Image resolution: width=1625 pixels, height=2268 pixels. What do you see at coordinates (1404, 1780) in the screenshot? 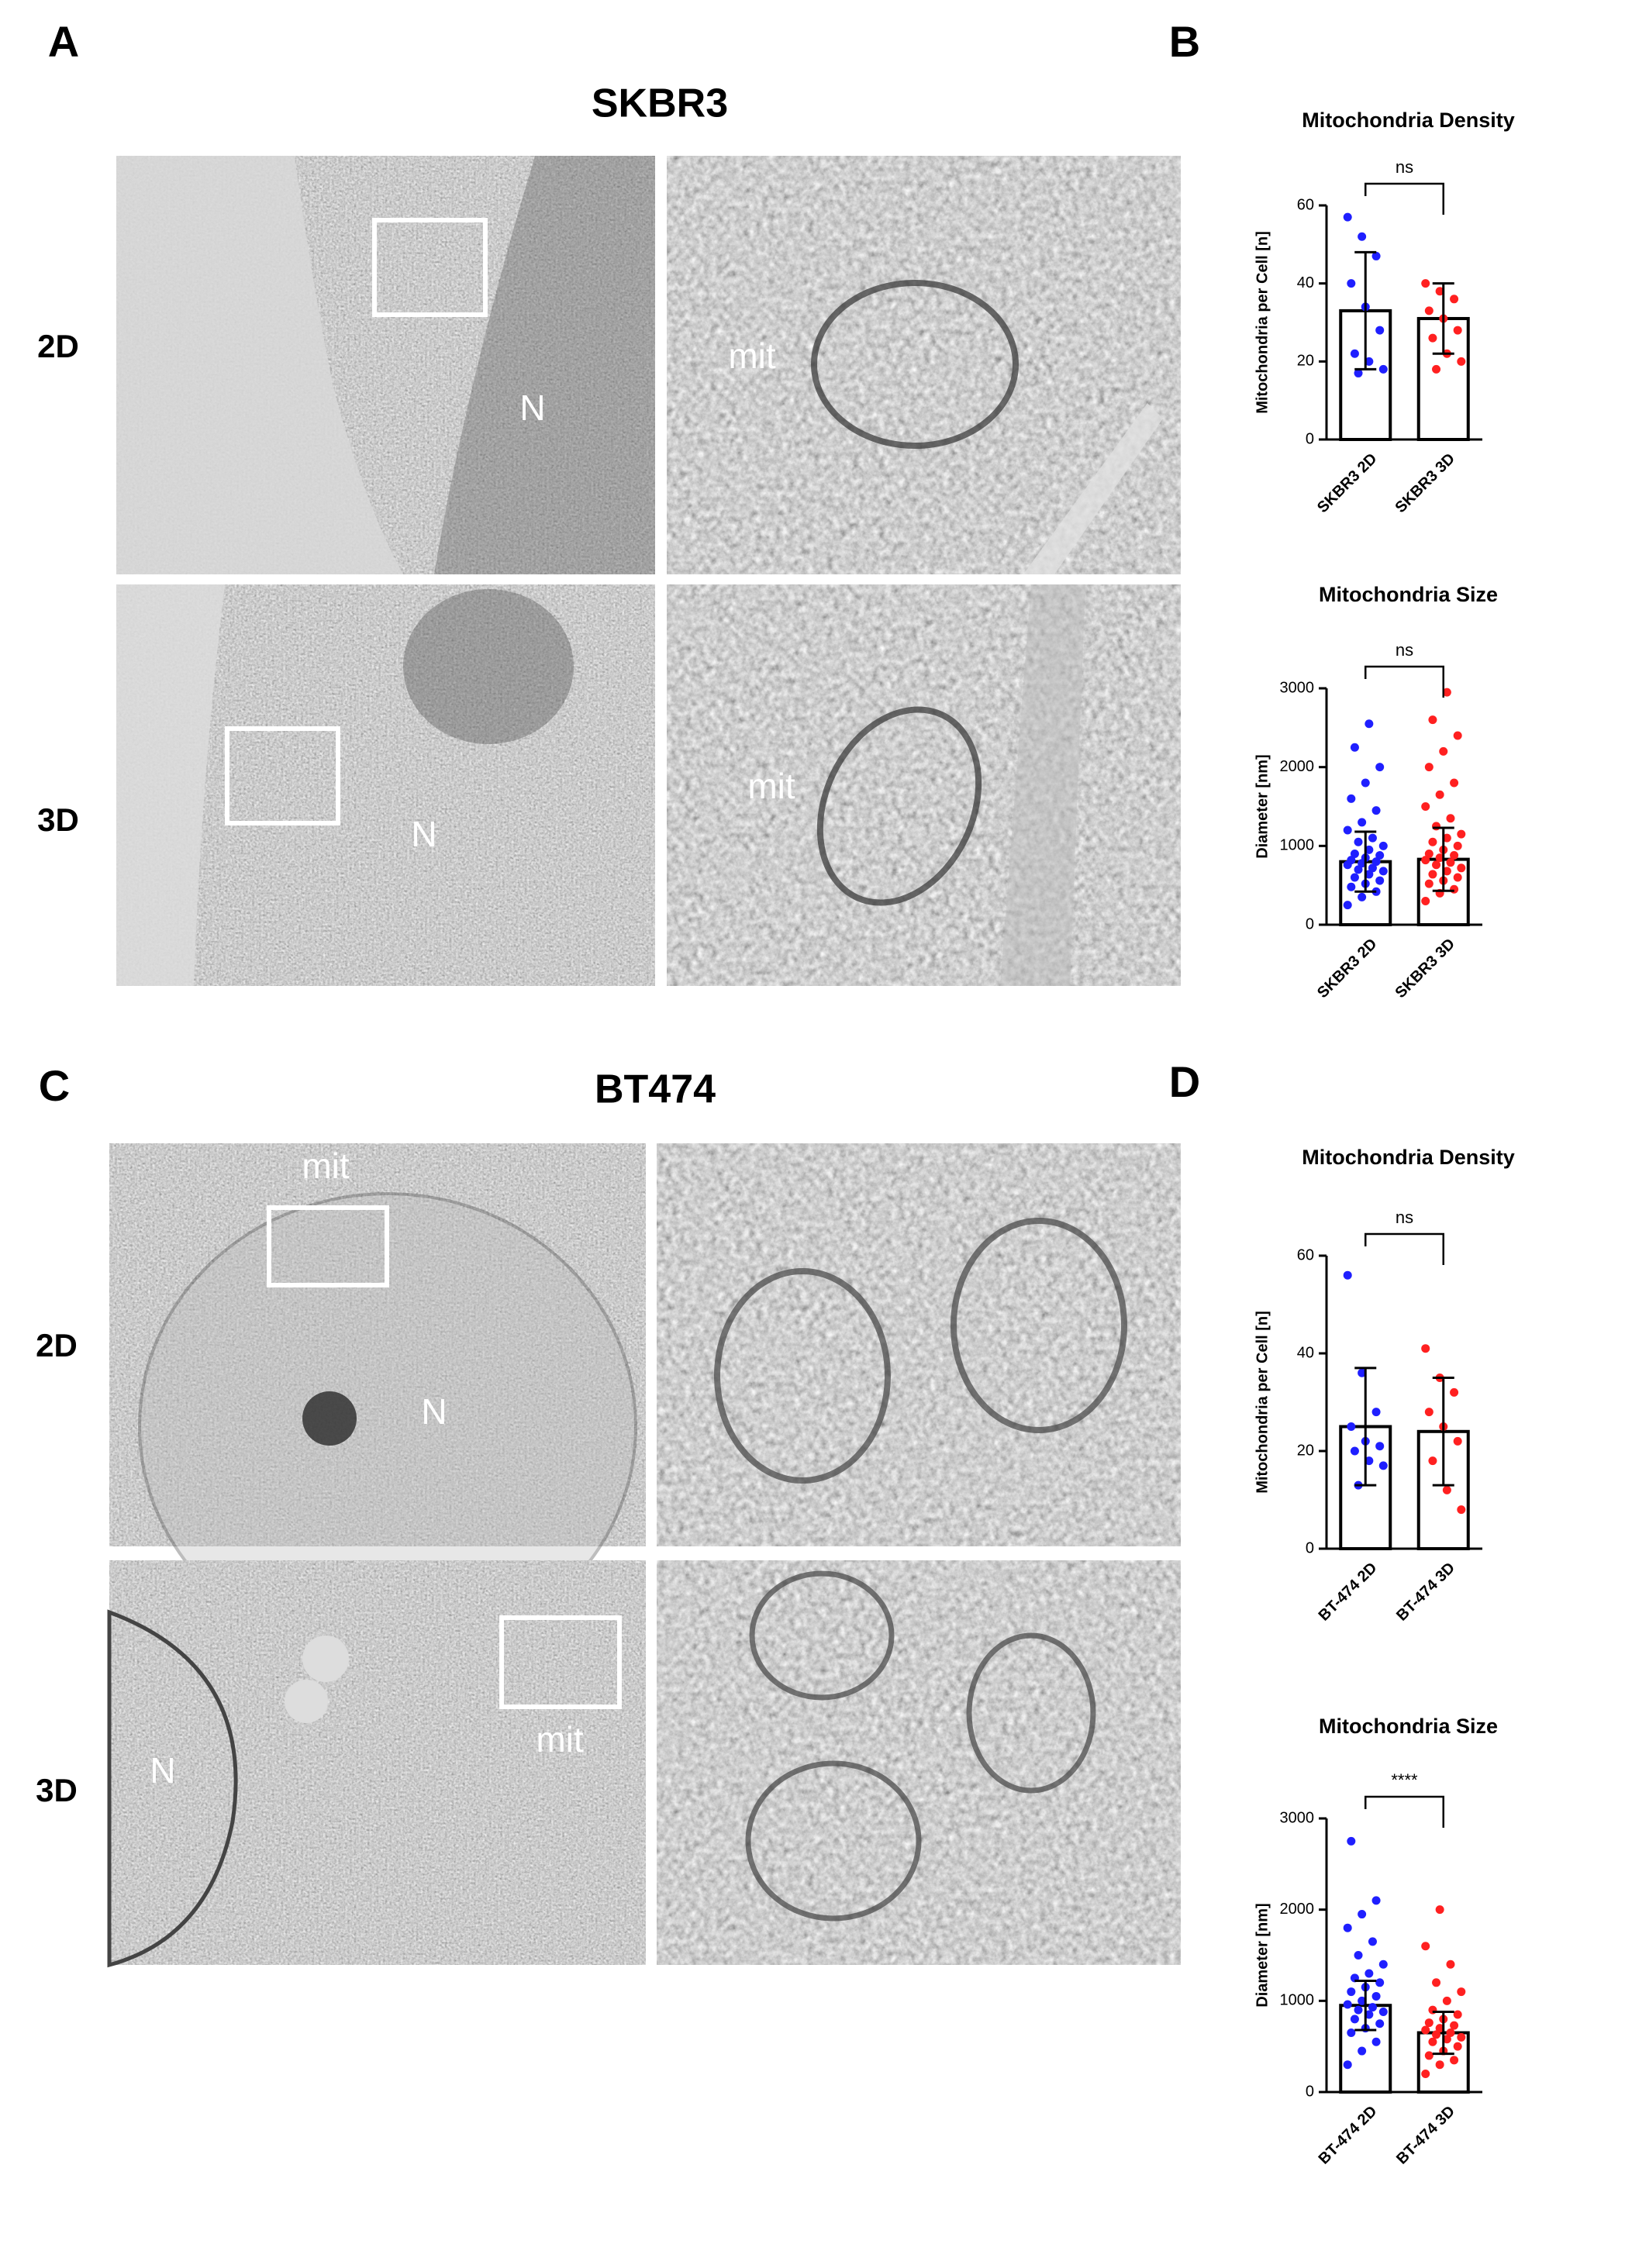
I see `significance-label: ****` at bounding box center [1404, 1780].